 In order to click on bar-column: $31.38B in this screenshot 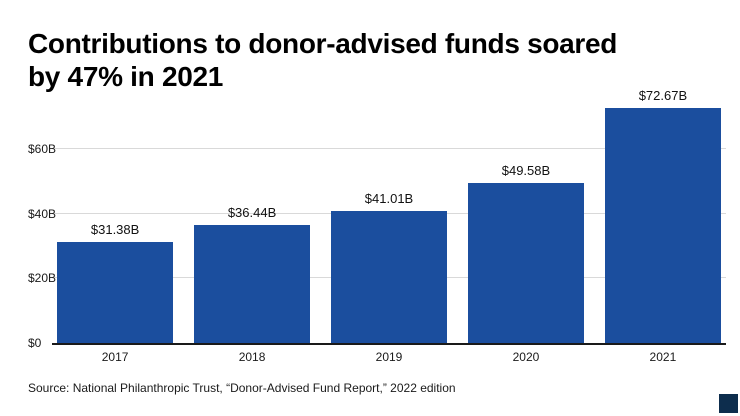, I will do `click(115, 223)`.